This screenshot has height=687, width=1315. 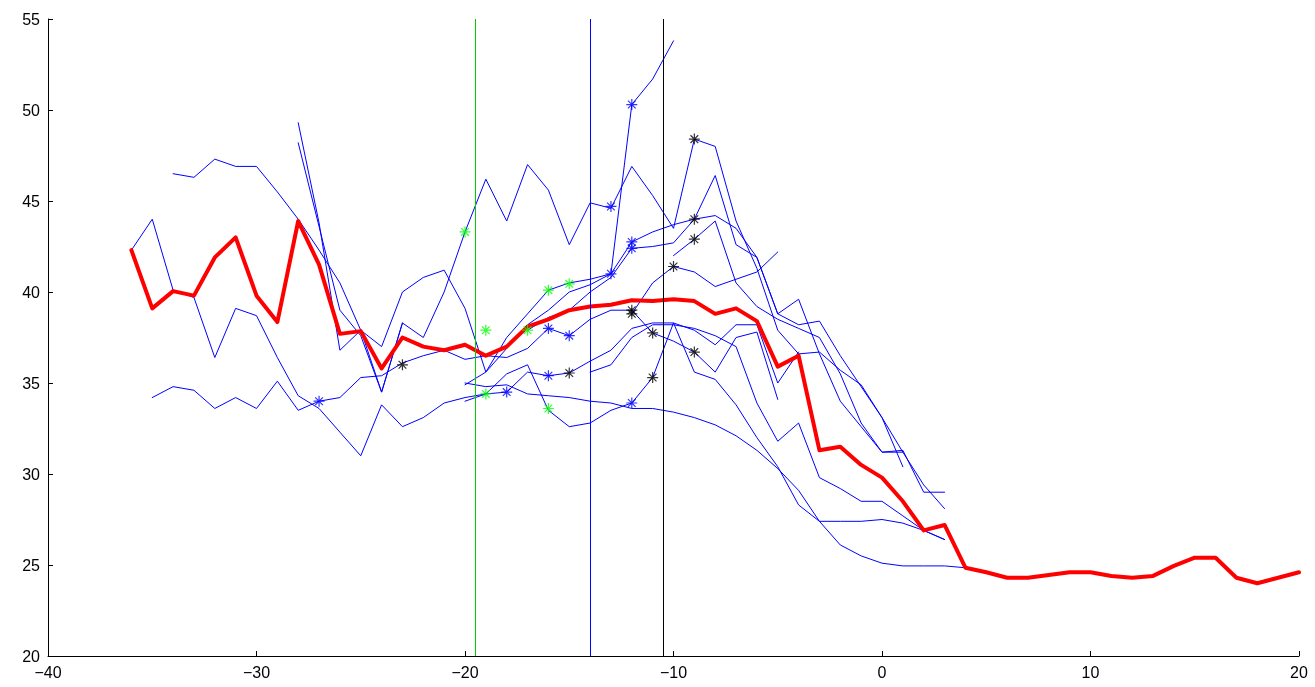 What do you see at coordinates (31, 656) in the screenshot?
I see `y-tick-label: 20` at bounding box center [31, 656].